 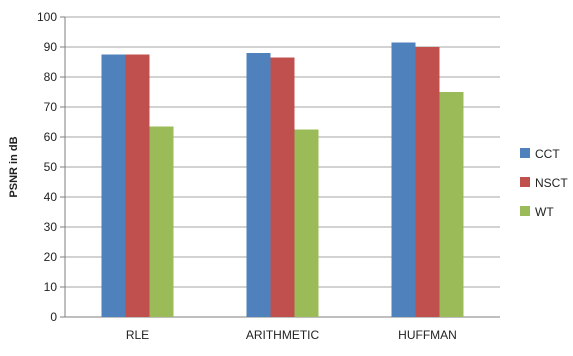 What do you see at coordinates (51, 197) in the screenshot?
I see `y-tick-label: 40` at bounding box center [51, 197].